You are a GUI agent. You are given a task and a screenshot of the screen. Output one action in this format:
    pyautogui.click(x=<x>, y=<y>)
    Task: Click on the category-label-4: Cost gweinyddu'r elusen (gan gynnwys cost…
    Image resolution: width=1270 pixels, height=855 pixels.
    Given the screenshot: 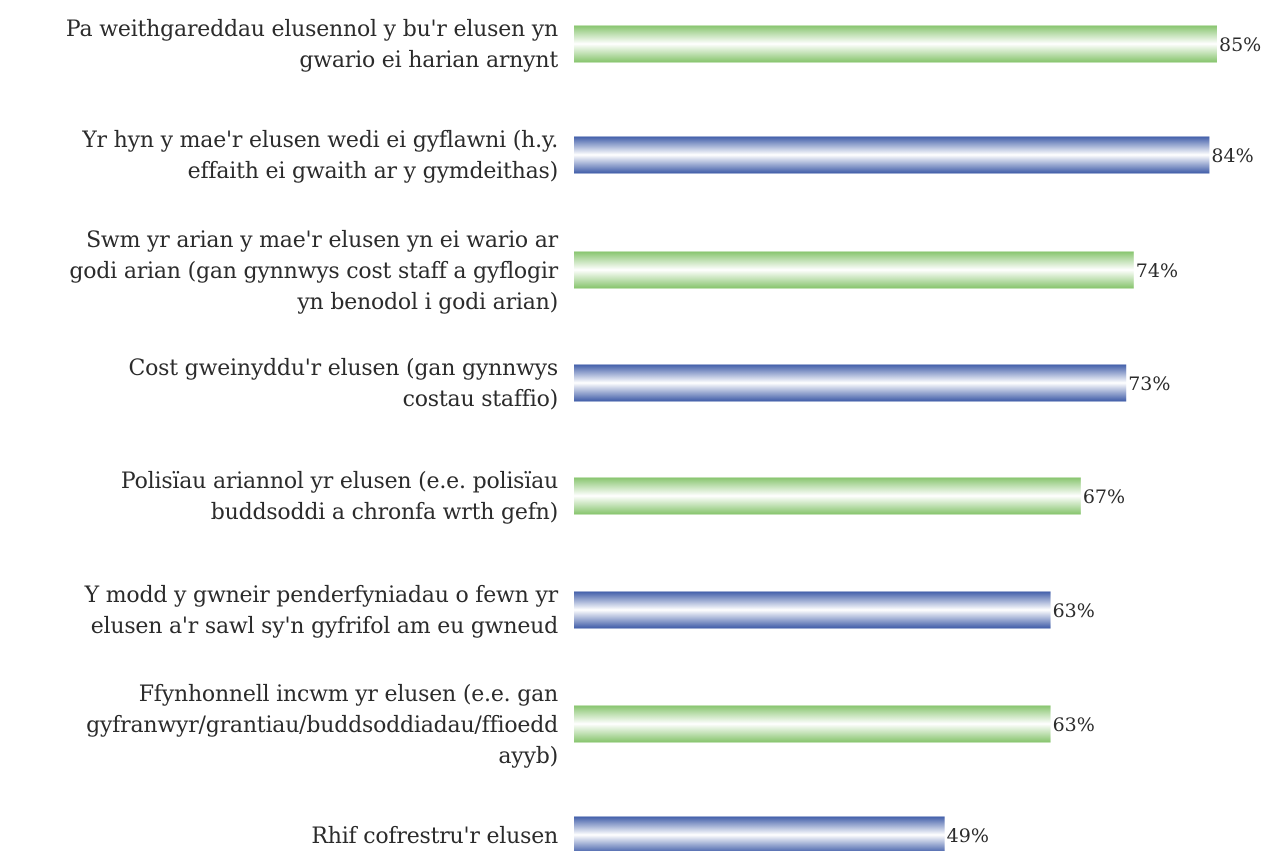 What is the action you would take?
    pyautogui.click(x=279, y=384)
    